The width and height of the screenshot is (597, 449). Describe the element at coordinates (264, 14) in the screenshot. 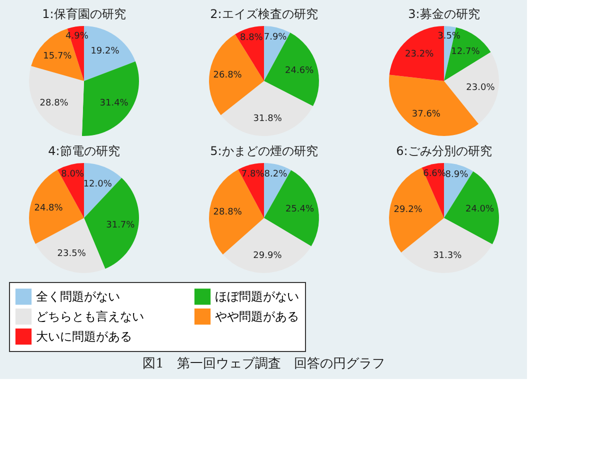

I see `chart-title: 2:エイズ検査の研究` at that location.